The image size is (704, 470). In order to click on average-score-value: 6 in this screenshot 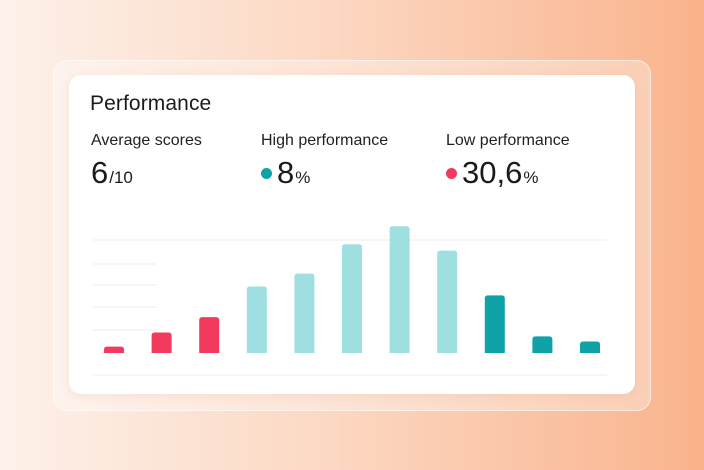, I will do `click(100, 172)`.